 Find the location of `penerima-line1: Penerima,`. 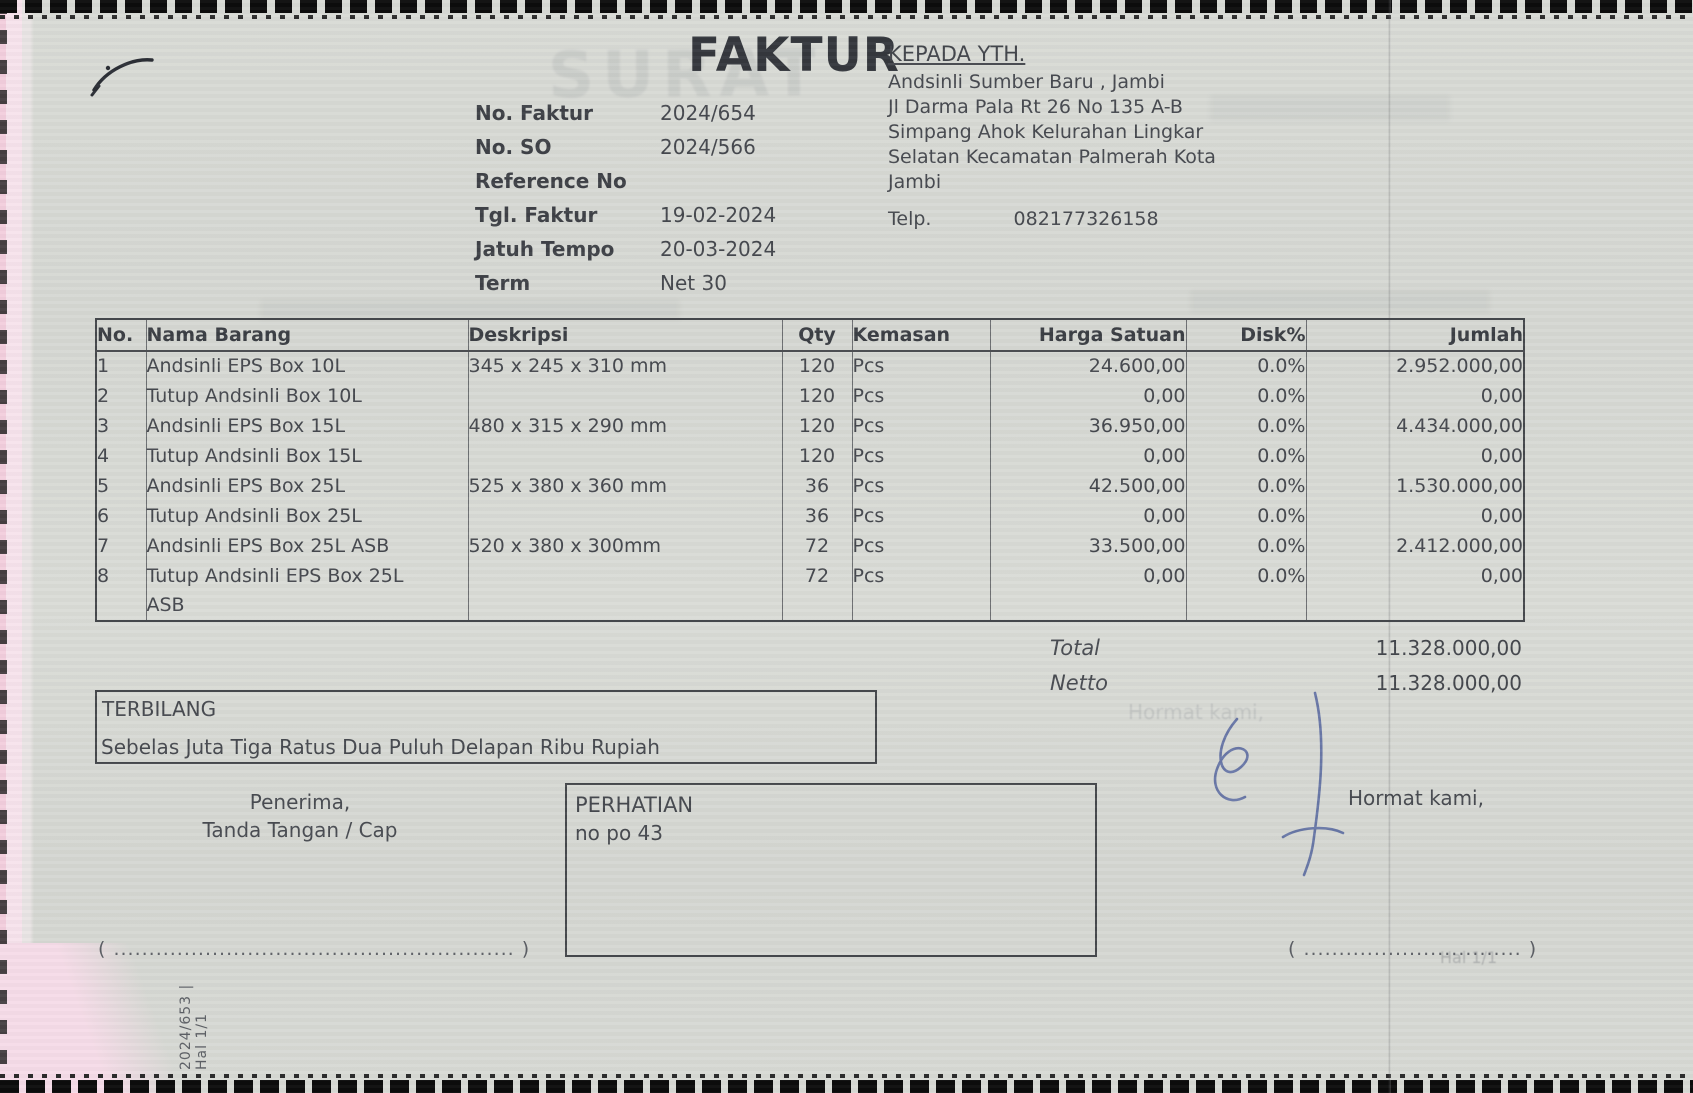

penerima-line1: Penerima, is located at coordinates (300, 802).